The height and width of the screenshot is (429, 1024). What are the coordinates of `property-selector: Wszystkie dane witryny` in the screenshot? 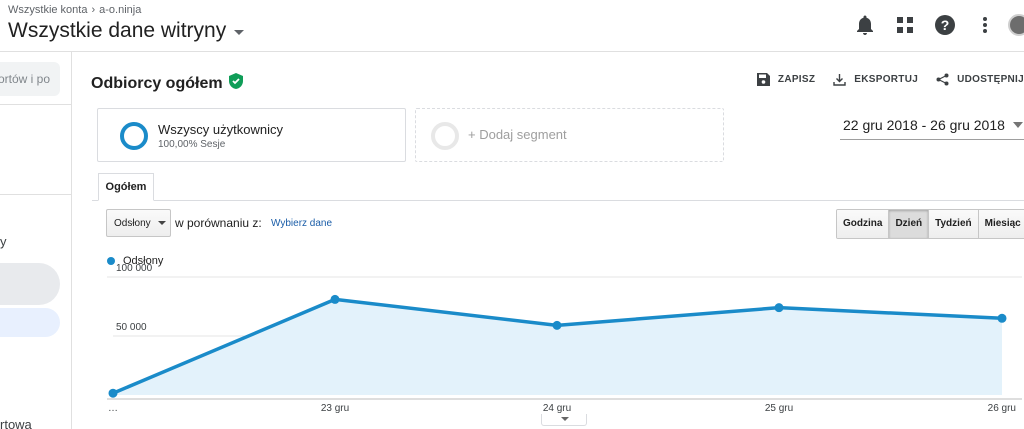 It's located at (126, 31).